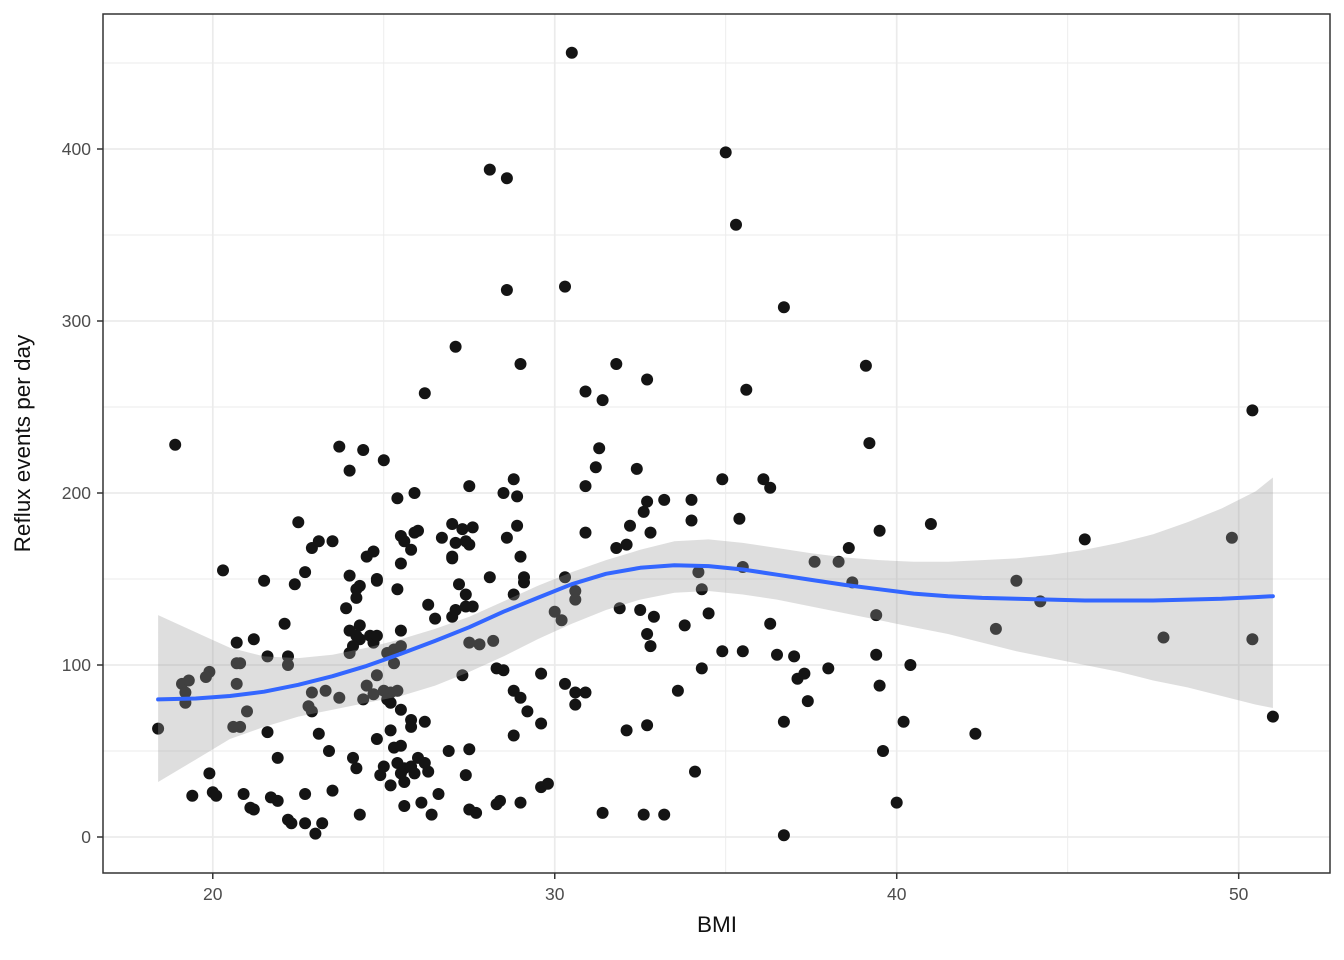 The image size is (1344, 960). Describe the element at coordinates (76, 665) in the screenshot. I see `y-tick-label: 100` at that location.